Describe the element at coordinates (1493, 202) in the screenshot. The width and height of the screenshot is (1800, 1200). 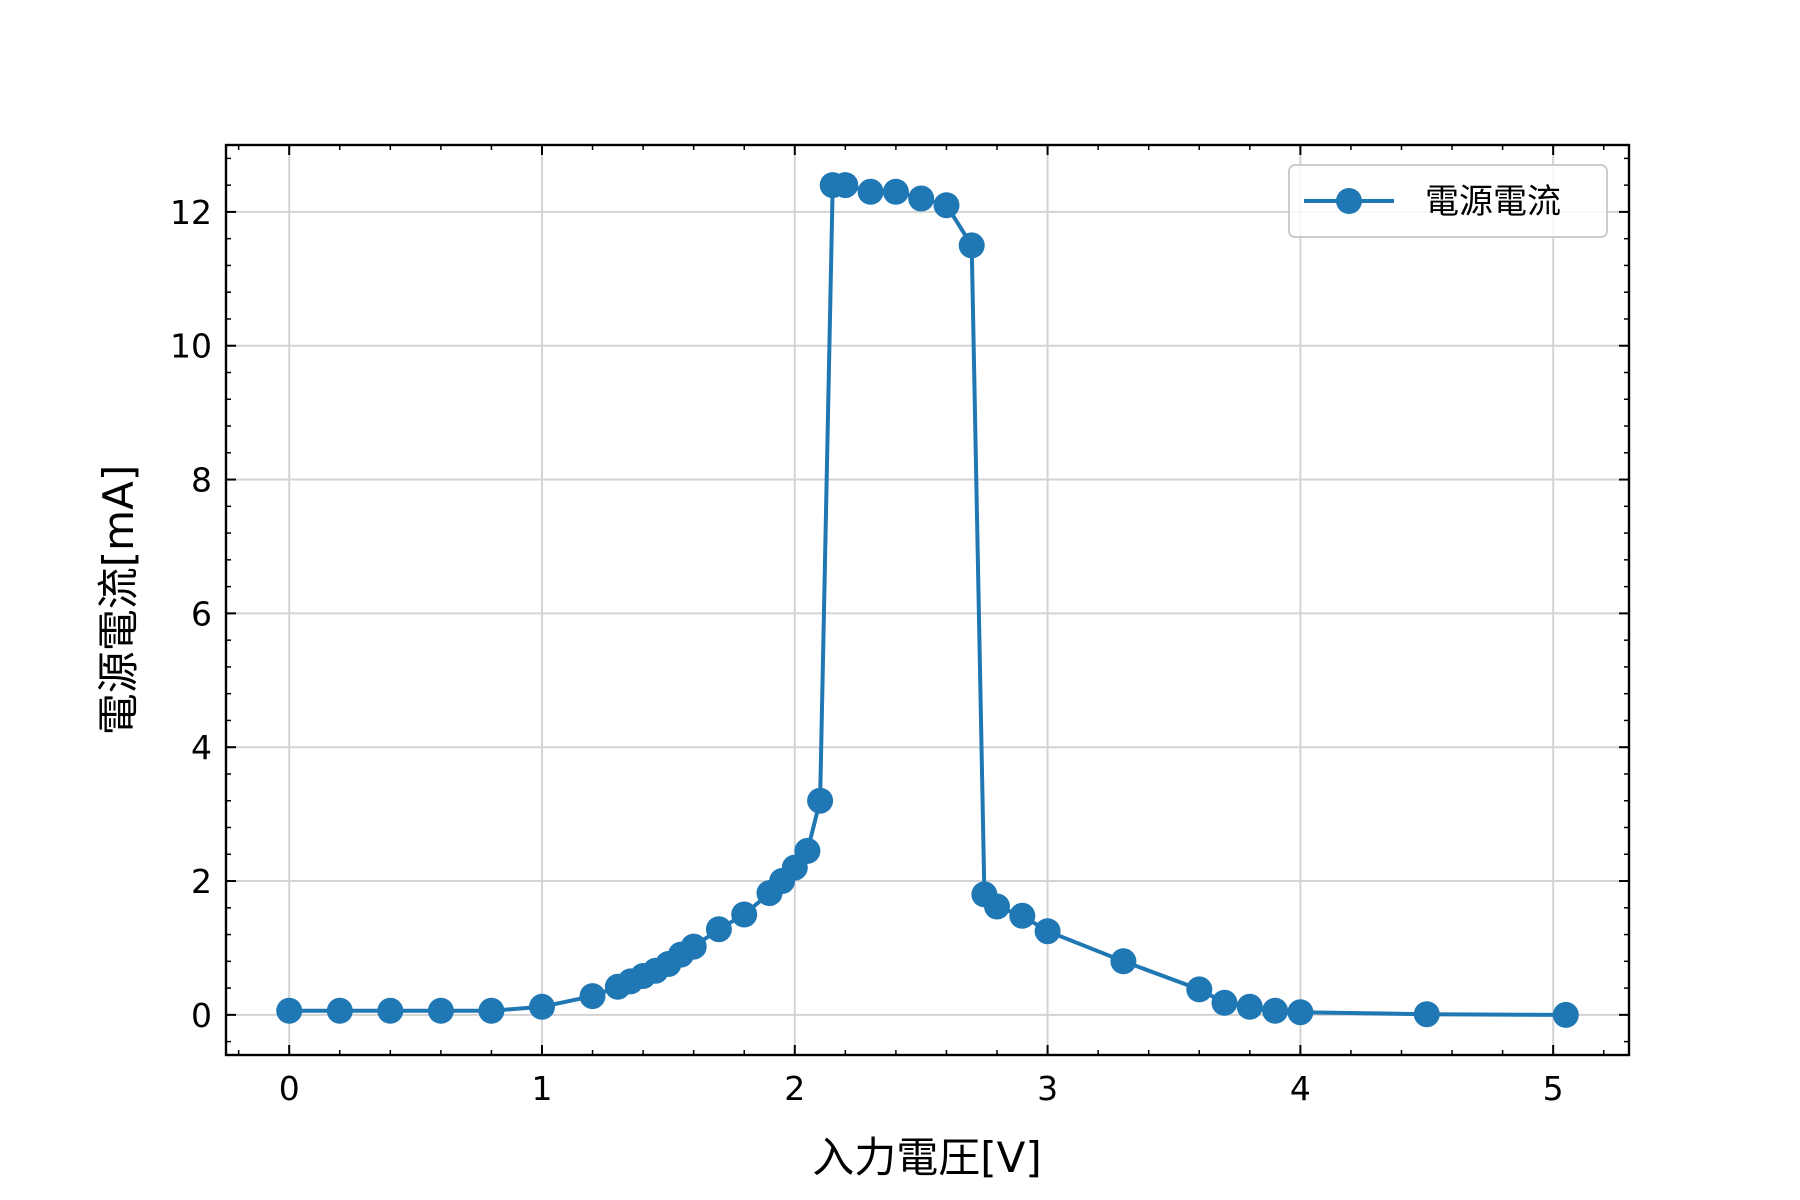
I see `legend-label: 電源電流` at that location.